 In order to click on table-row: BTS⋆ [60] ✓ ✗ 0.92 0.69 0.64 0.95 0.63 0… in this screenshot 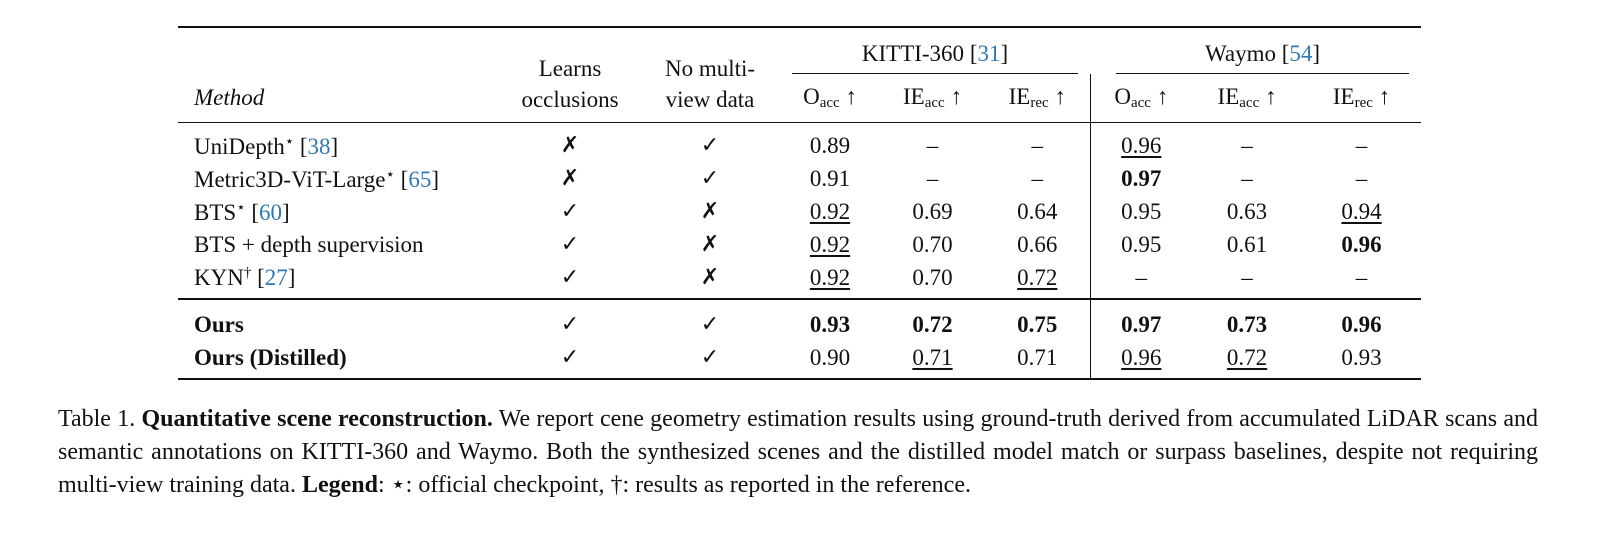, I will do `click(799, 211)`.